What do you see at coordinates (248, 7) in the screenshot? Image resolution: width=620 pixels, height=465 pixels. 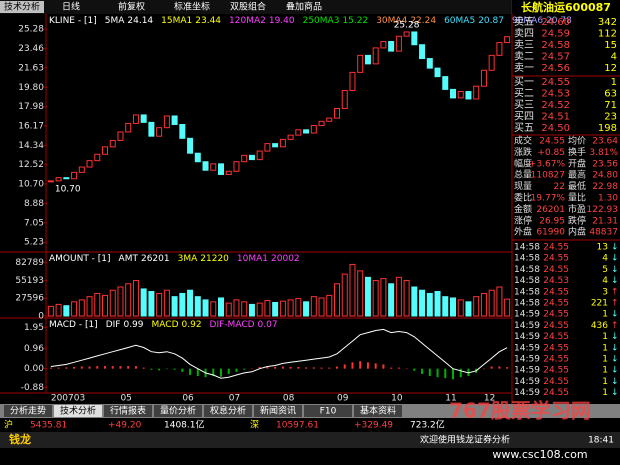 I see `menu-item: 双股组合` at bounding box center [248, 7].